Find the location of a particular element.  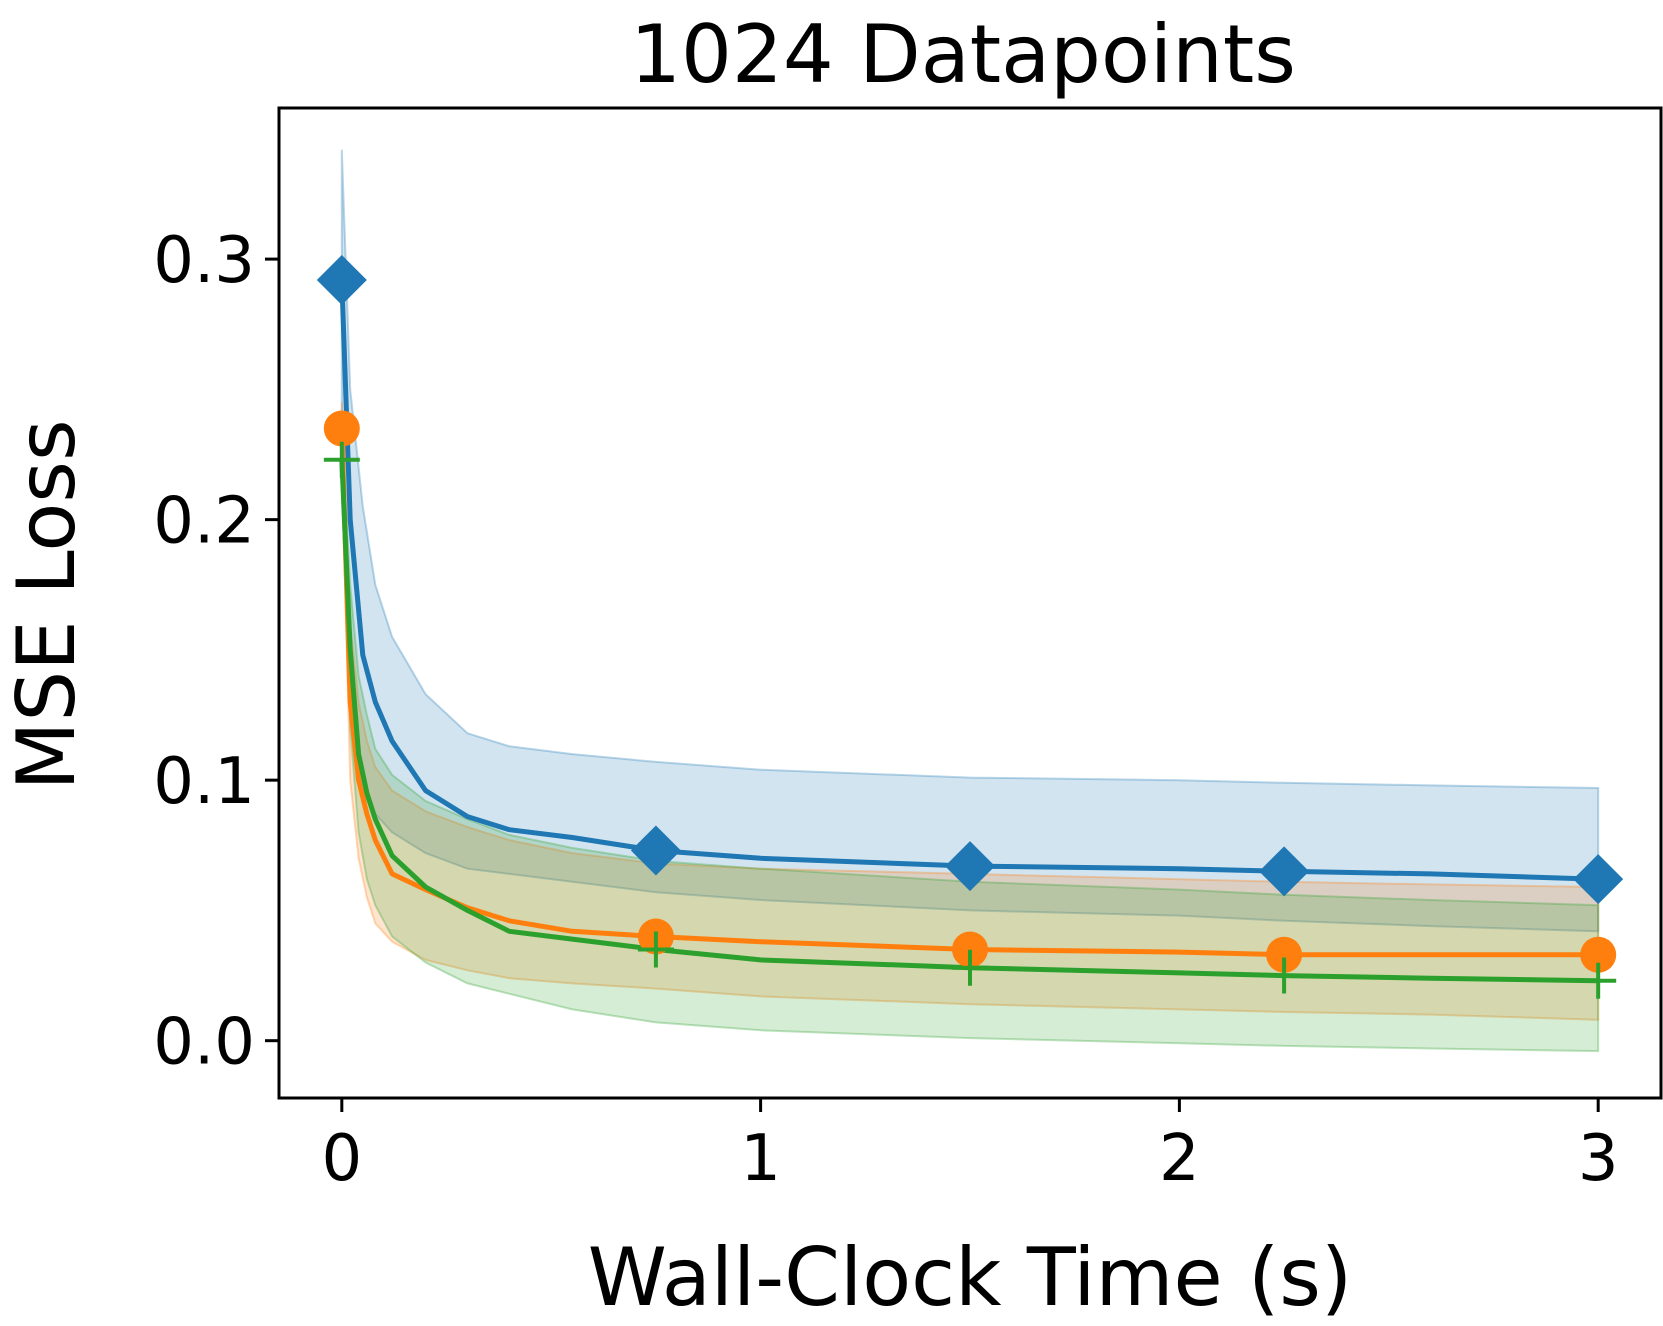

y-tick-label: 0.2 is located at coordinates (204, 522).